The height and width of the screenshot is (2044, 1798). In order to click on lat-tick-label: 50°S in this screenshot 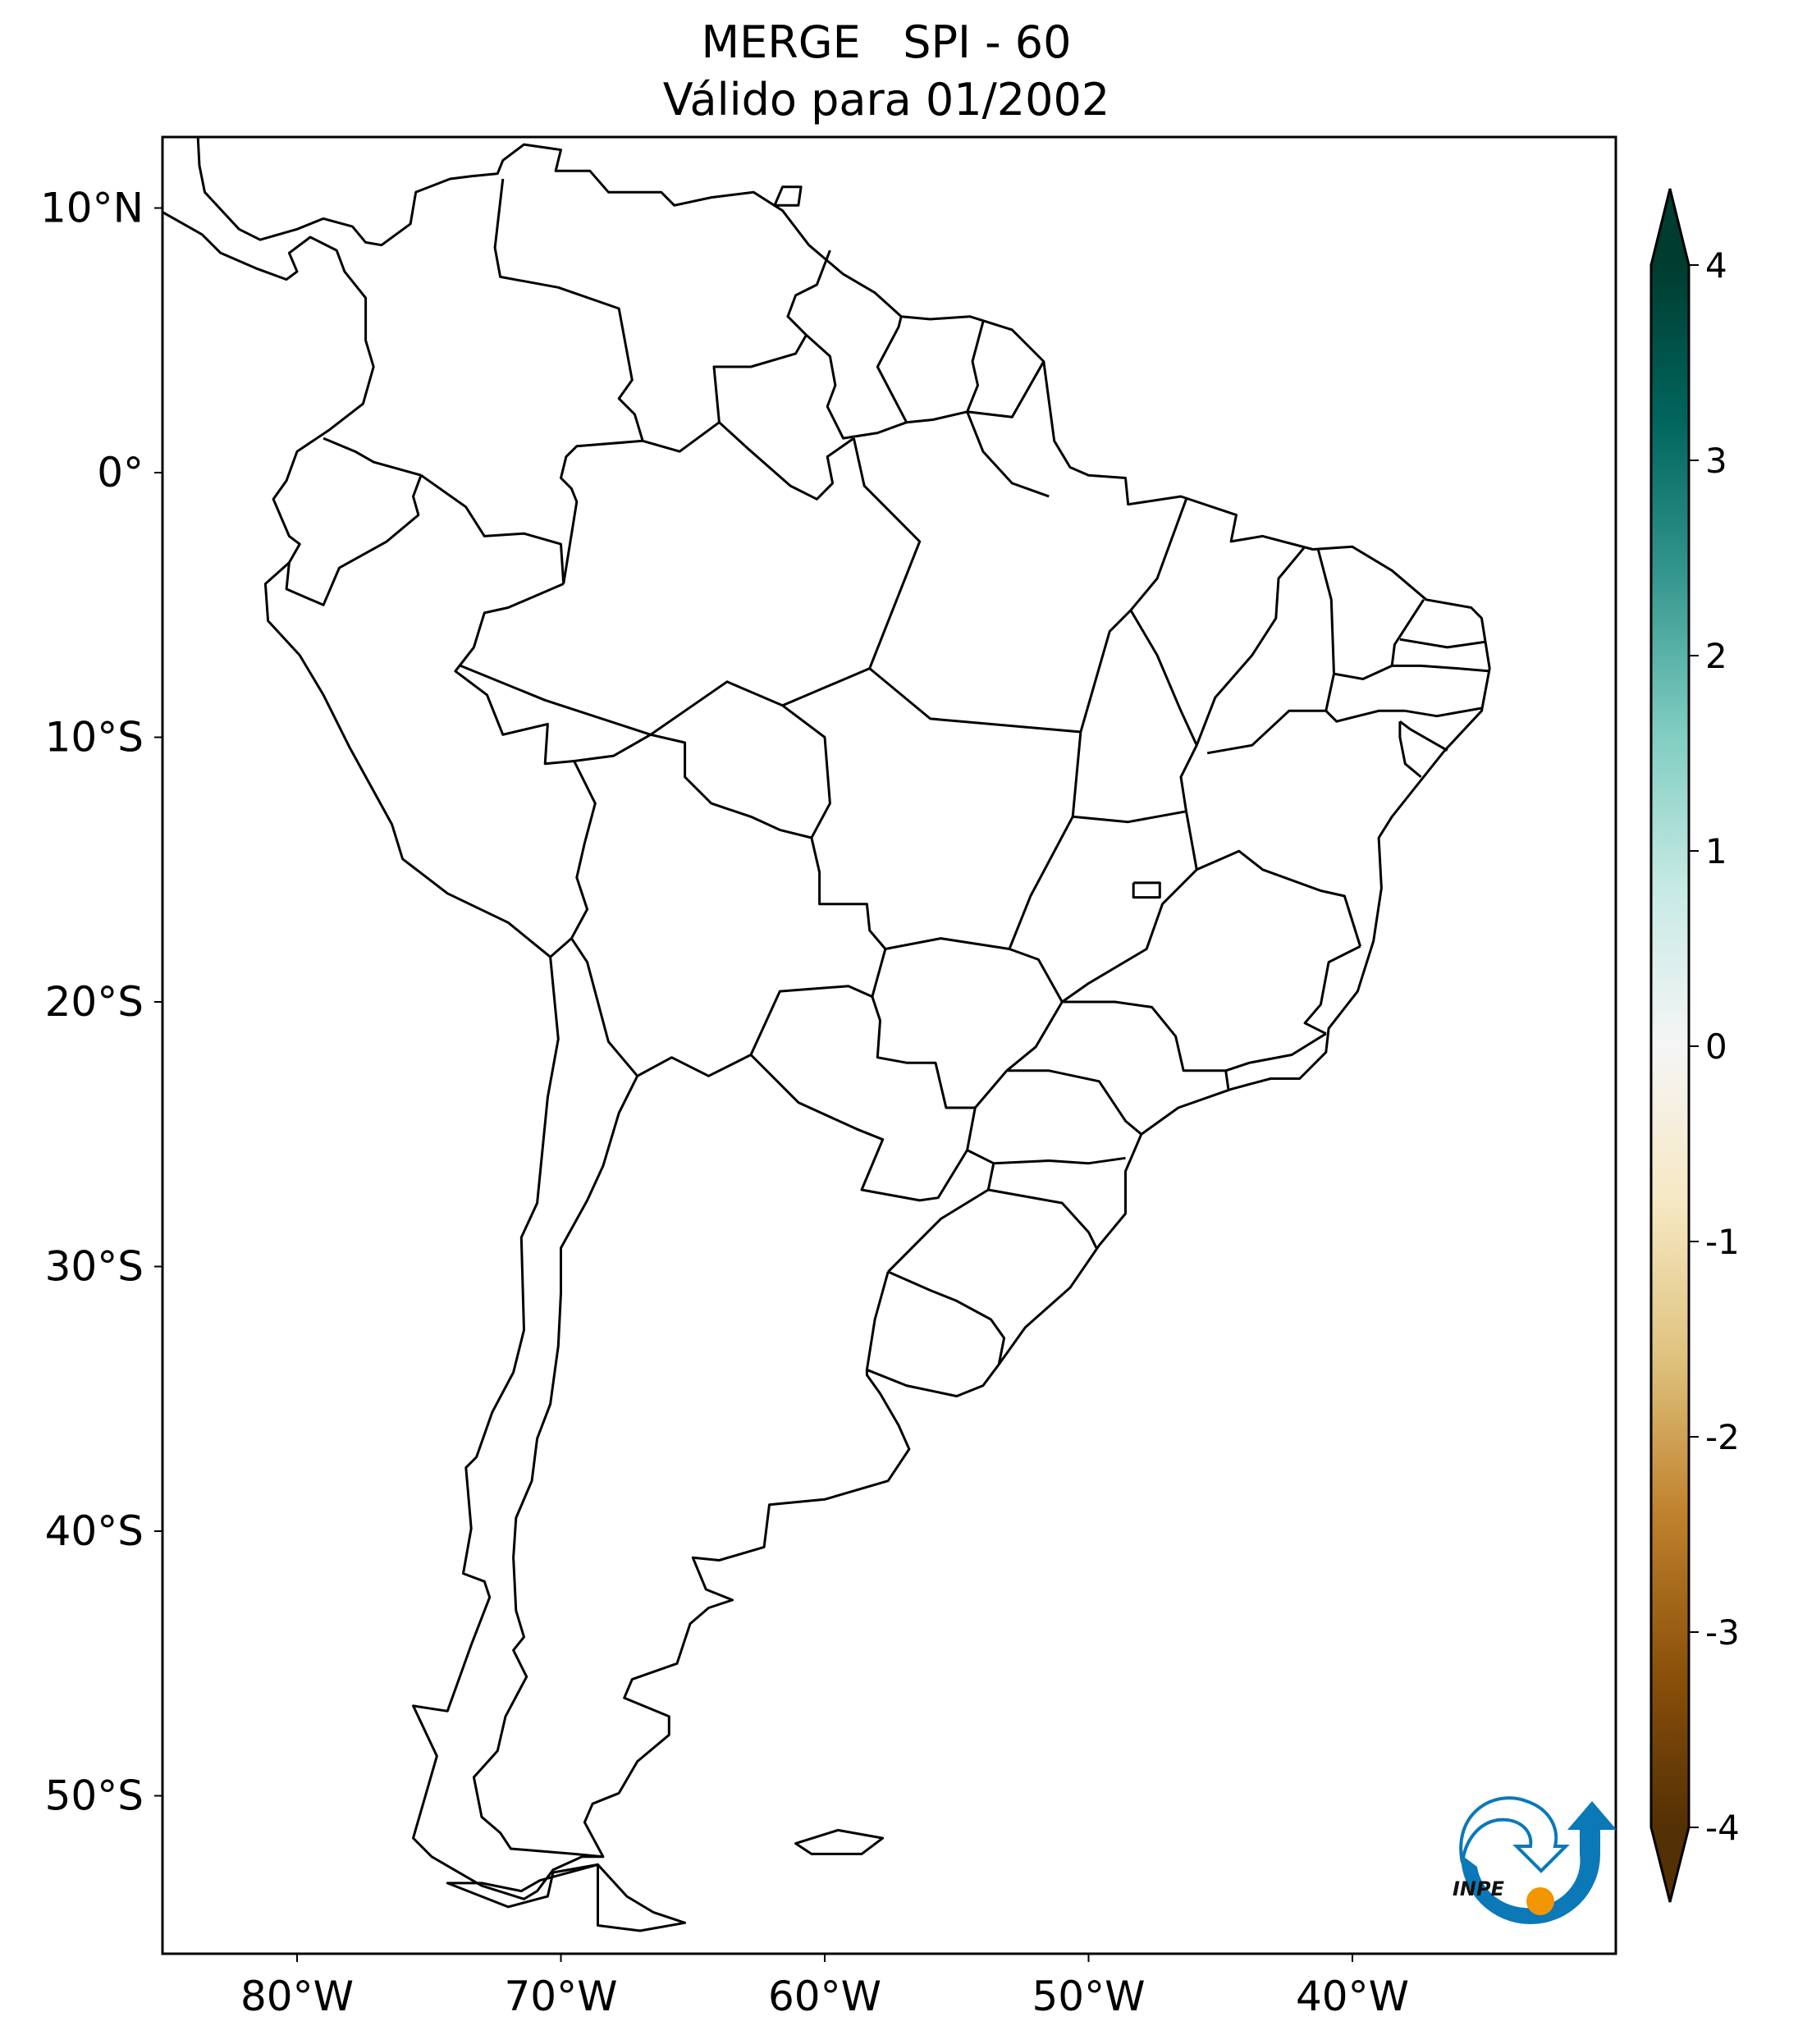, I will do `click(94, 1796)`.